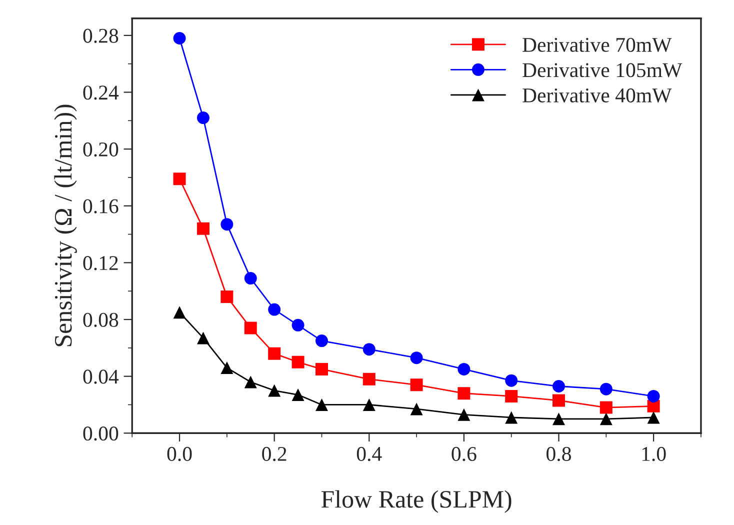 Image resolution: width=734 pixels, height=525 pixels. I want to click on y-axis-title: Sensitivity (Ω / (lt/min)), so click(65, 225).